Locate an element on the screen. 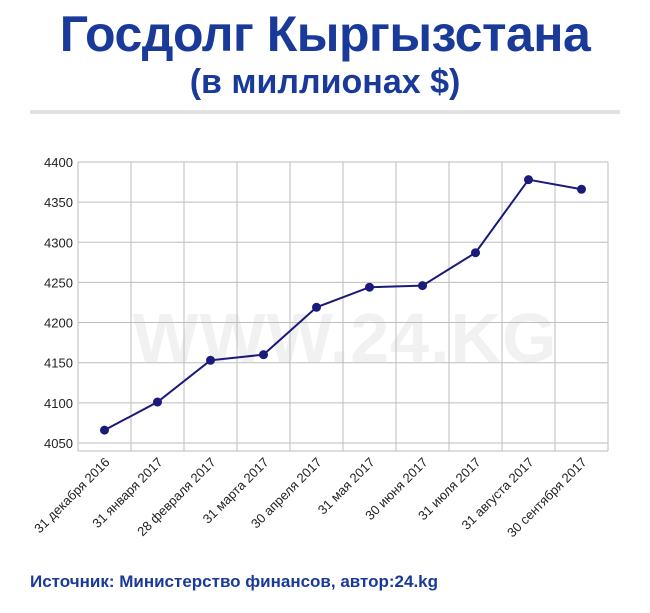  y-tick-label: 4300 is located at coordinates (58, 242).